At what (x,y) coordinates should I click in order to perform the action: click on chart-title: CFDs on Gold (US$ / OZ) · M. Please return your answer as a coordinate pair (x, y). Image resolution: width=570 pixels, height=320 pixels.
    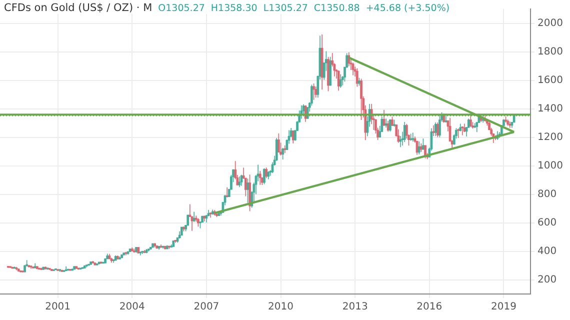
    Looking at the image, I should click on (78, 8).